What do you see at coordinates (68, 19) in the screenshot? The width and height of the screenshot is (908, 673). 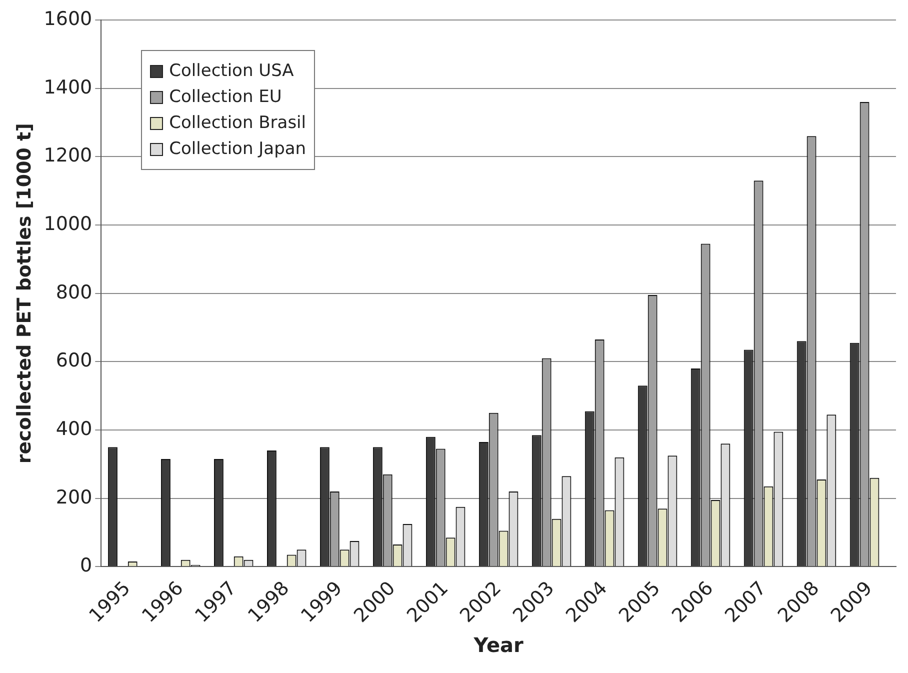 I see `y-tick-label: 1600` at bounding box center [68, 19].